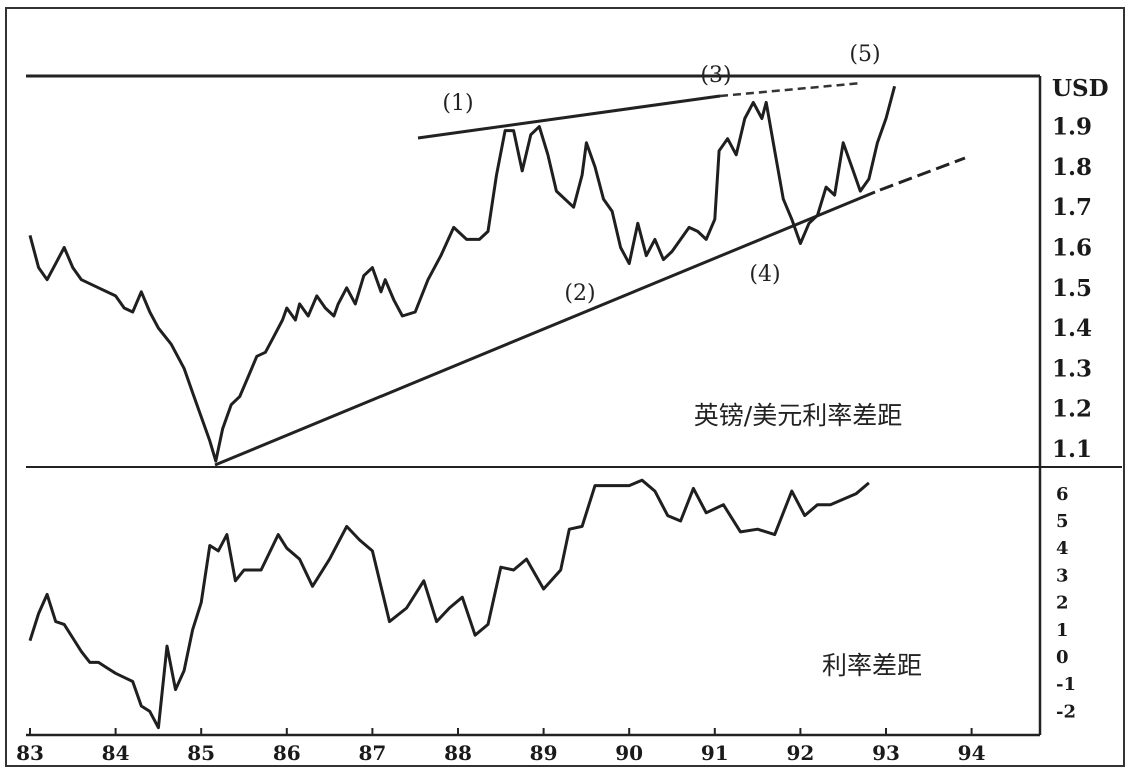  Describe the element at coordinates (457, 103) in the screenshot. I see `wave-1-label: (1)` at that location.